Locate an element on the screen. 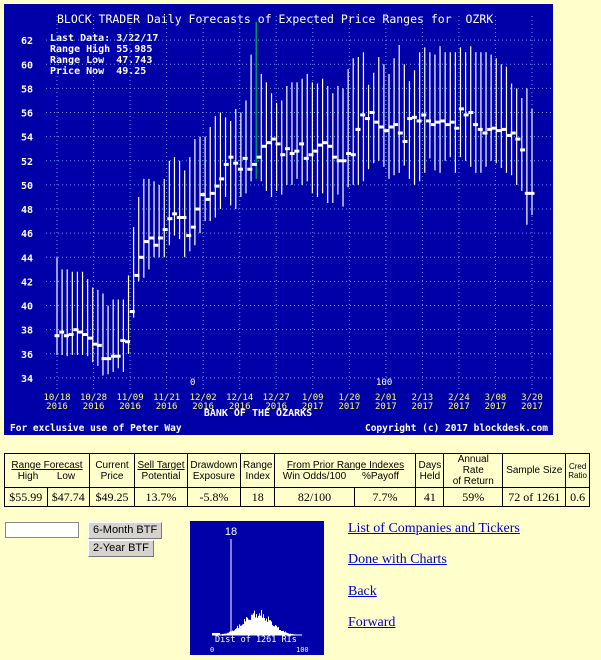 This screenshot has width=601, height=660. hist-axis-left: 0 is located at coordinates (212, 650).